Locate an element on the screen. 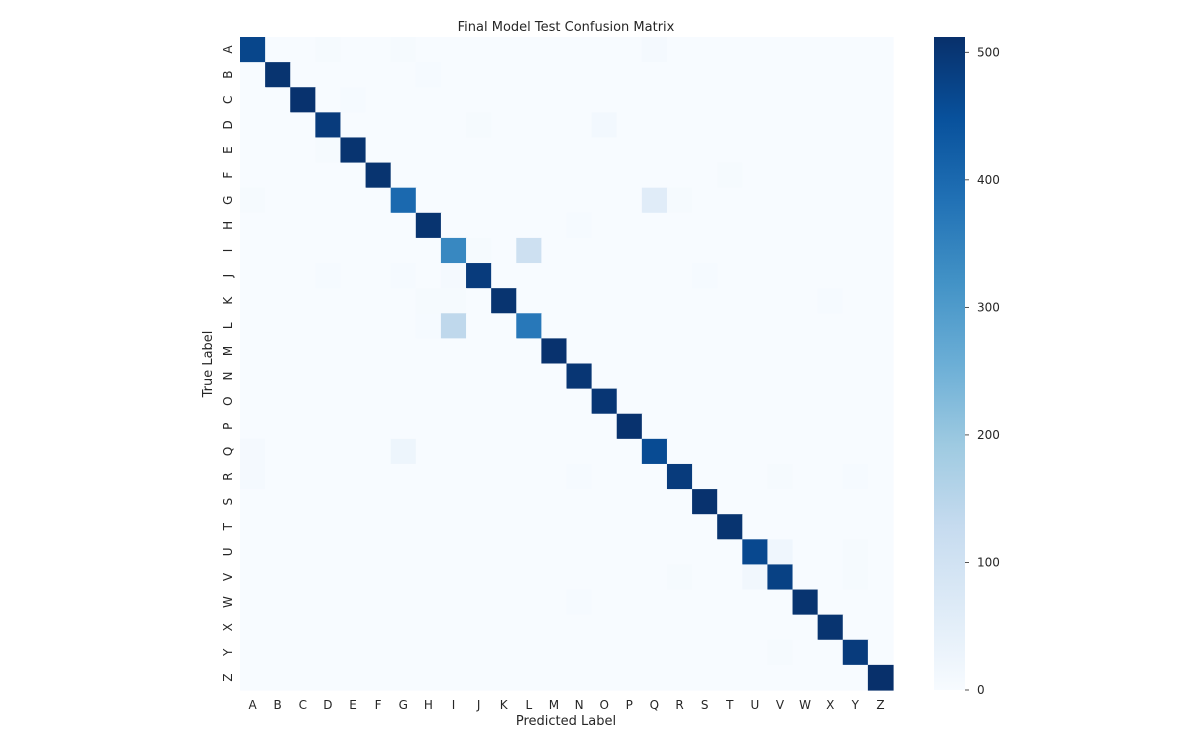 The width and height of the screenshot is (1200, 750). y-tick-label-D: D is located at coordinates (228, 124).